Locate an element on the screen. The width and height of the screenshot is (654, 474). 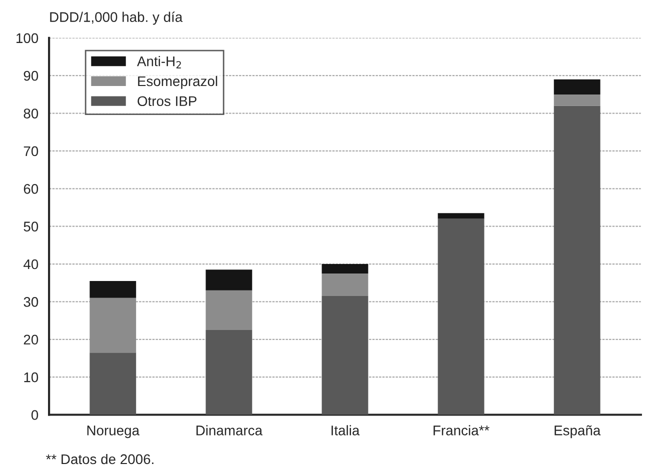
y-axis-title: DDD/1,000 hab. y día is located at coordinates (116, 18).